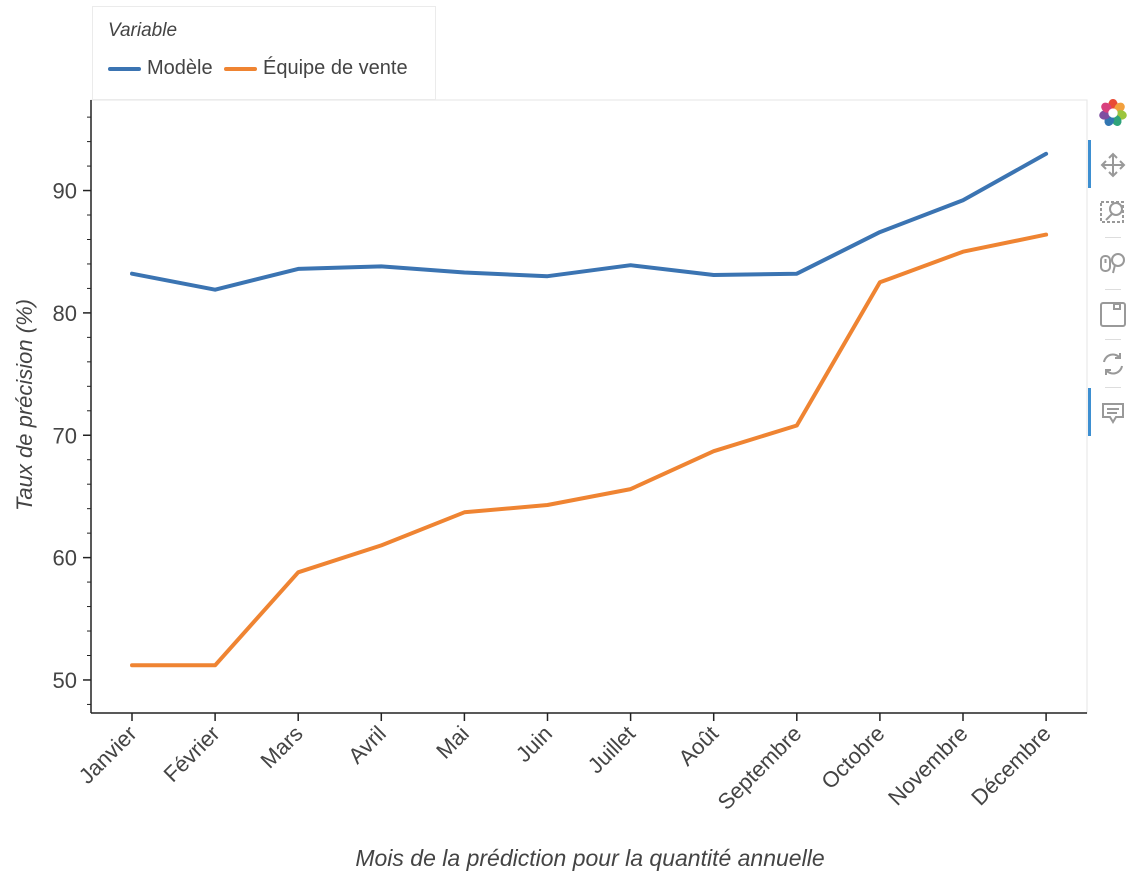 This screenshot has height=876, width=1129. Describe the element at coordinates (24, 405) in the screenshot. I see `y-axis-label: Taux de précision (%)` at that location.